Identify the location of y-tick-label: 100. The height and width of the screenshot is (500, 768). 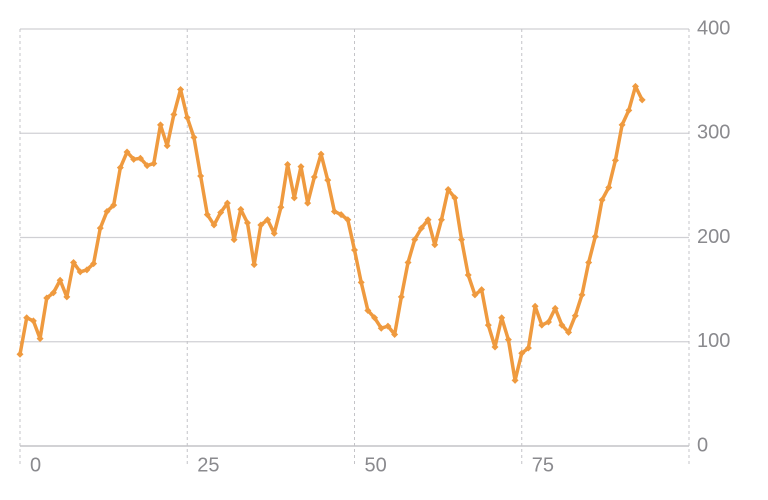
(713, 341).